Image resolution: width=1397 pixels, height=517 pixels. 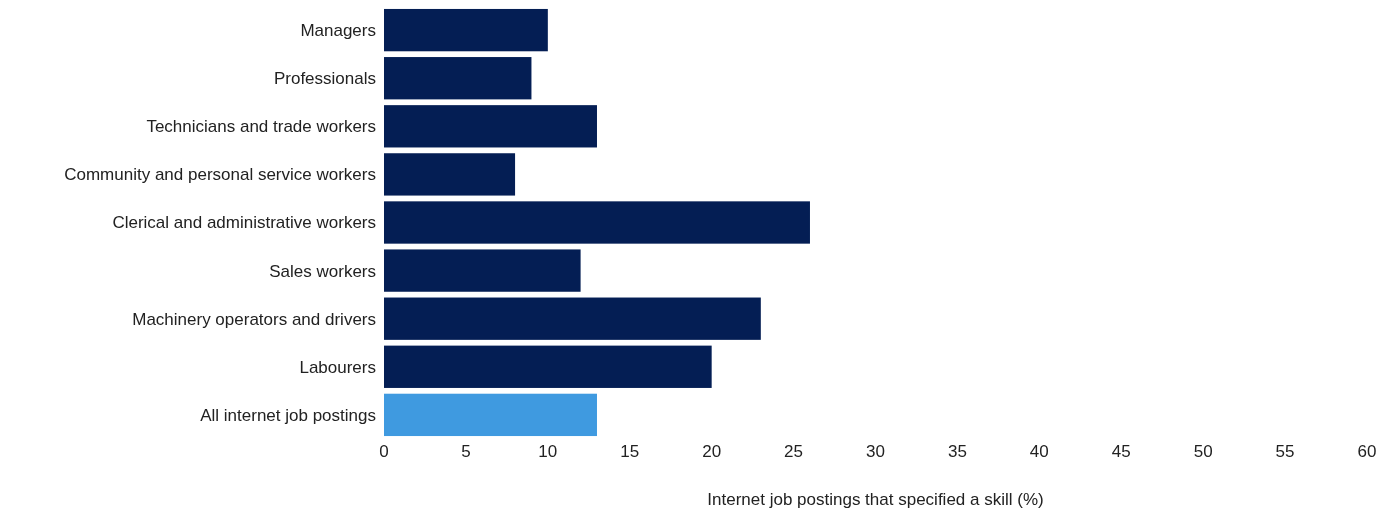 What do you see at coordinates (630, 451) in the screenshot?
I see `x-tick-label: 15` at bounding box center [630, 451].